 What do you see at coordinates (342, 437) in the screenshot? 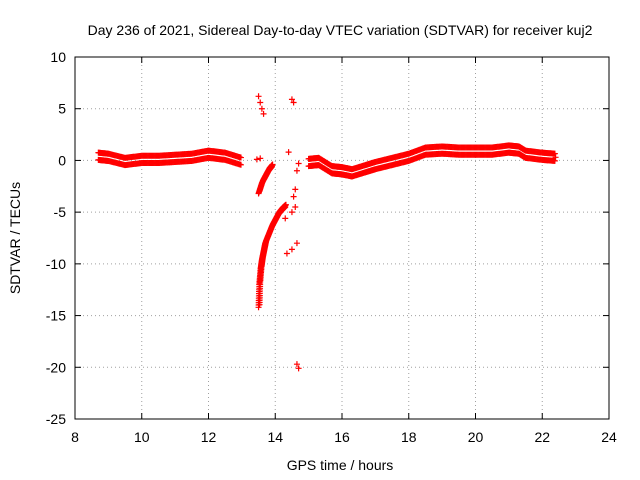
I see `x-tick-label: 16` at bounding box center [342, 437].